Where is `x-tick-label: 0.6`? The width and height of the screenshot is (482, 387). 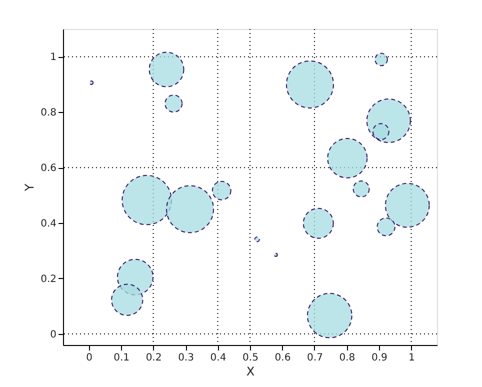 x-tick-label: 0.6 is located at coordinates (282, 358).